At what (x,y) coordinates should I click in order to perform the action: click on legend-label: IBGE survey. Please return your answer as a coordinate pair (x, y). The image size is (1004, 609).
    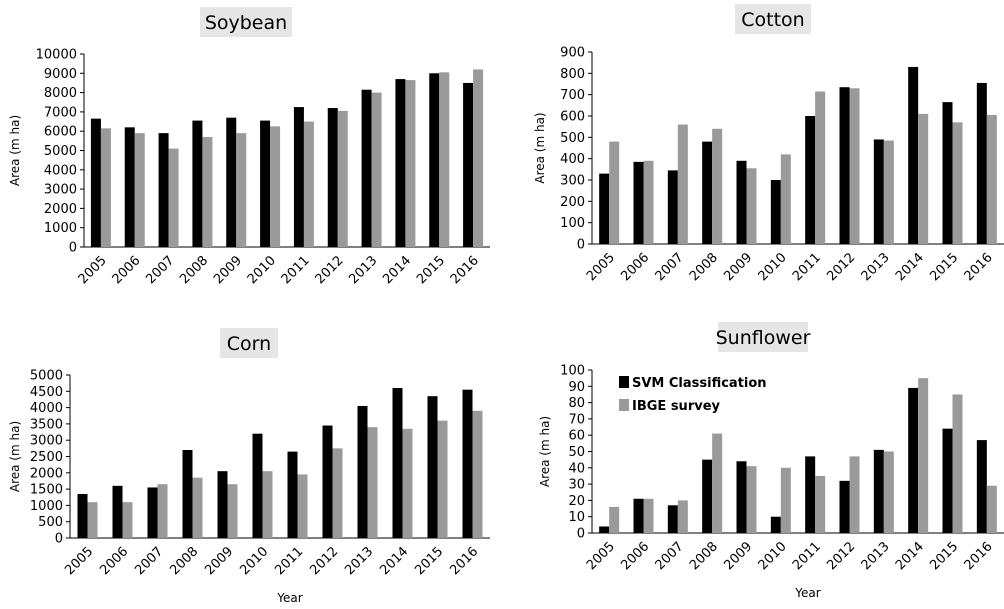
    Looking at the image, I should click on (676, 406).